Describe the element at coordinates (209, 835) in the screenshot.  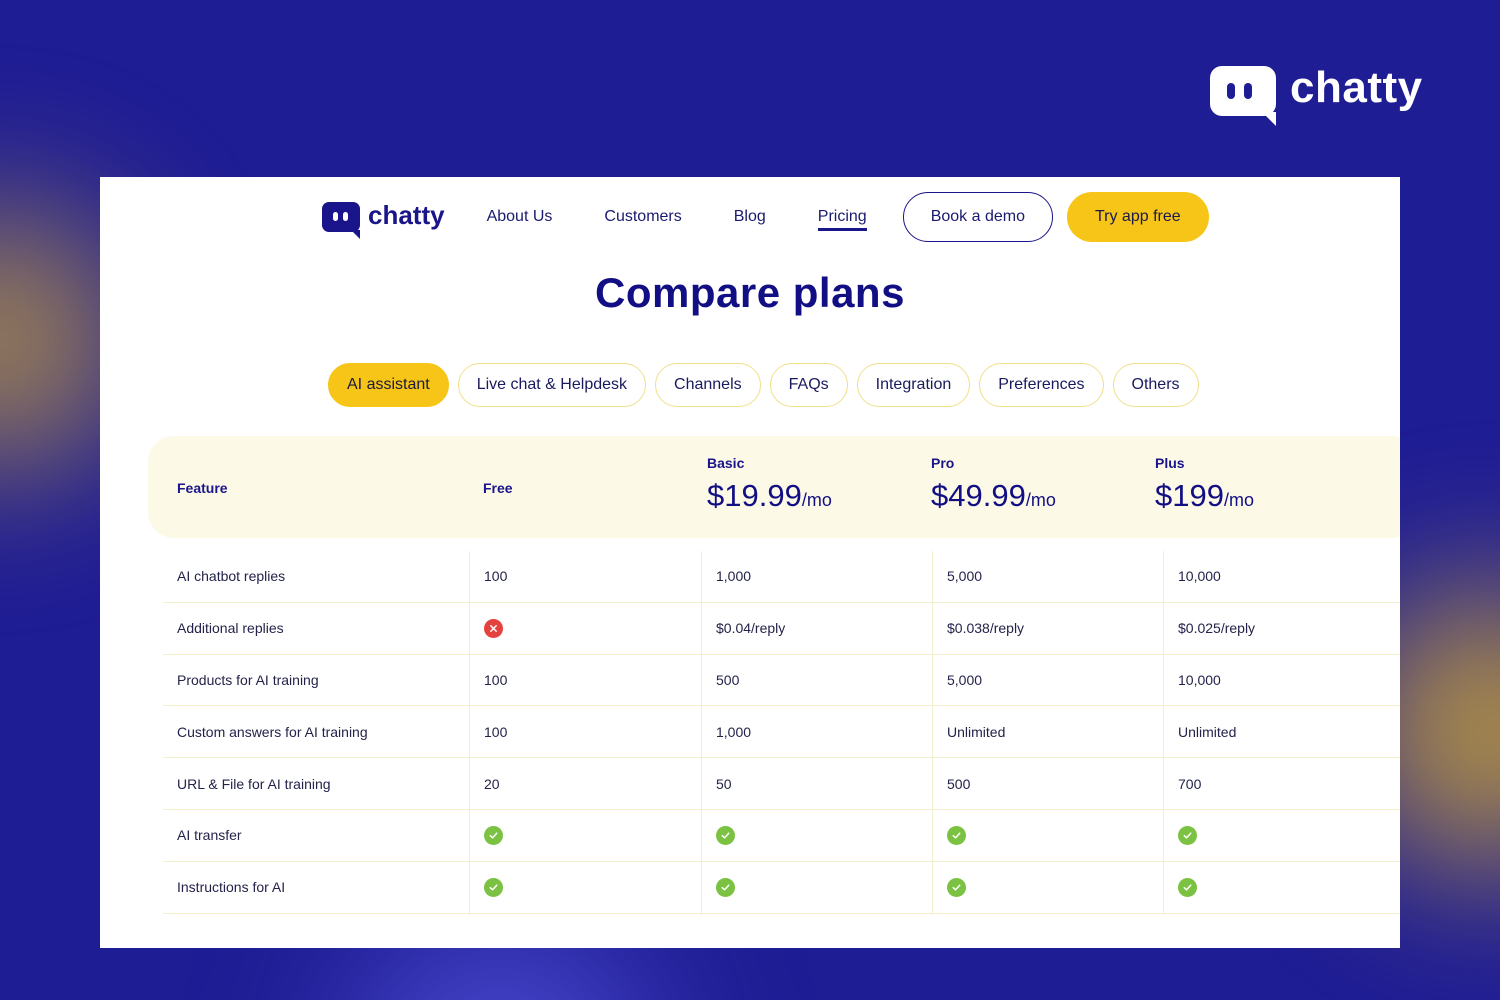
I see `feature-name: AI transfer` at that location.